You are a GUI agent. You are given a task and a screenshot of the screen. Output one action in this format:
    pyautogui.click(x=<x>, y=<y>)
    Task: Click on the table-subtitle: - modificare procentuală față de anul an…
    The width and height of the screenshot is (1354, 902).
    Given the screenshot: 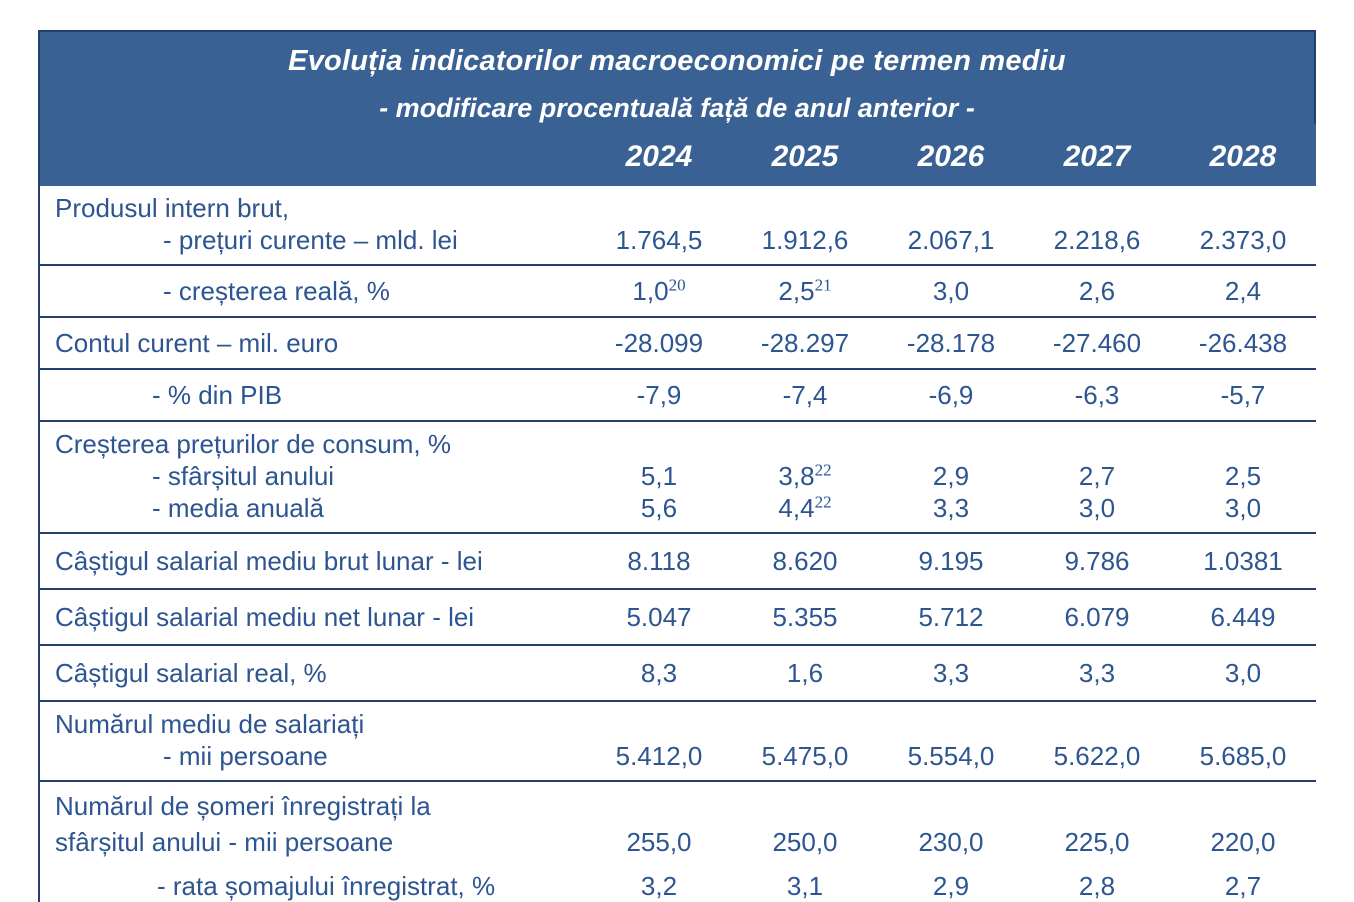 What is the action you would take?
    pyautogui.click(x=677, y=108)
    